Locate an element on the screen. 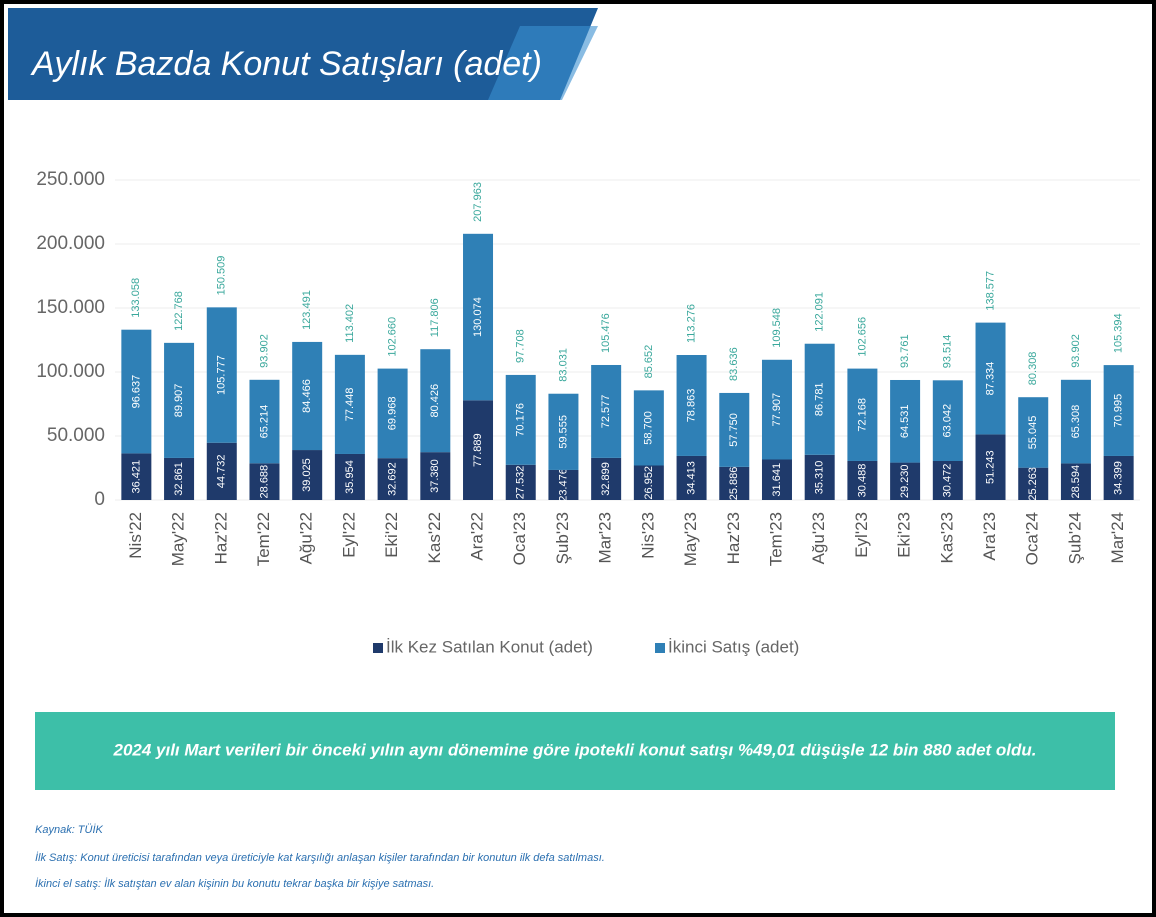 The height and width of the screenshot is (917, 1156). total-label: 109.548 is located at coordinates (777, 328).